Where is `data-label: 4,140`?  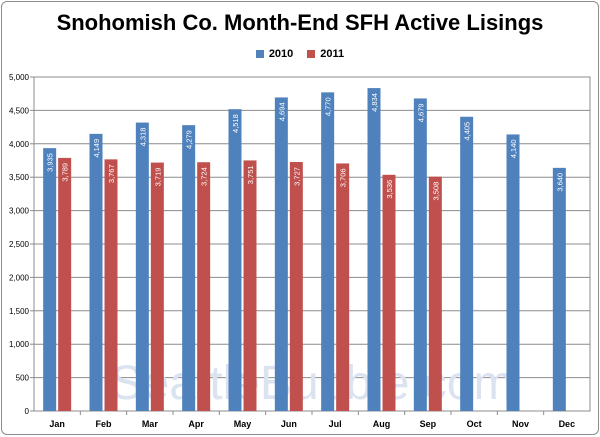 data-label: 4,140 is located at coordinates (513, 148).